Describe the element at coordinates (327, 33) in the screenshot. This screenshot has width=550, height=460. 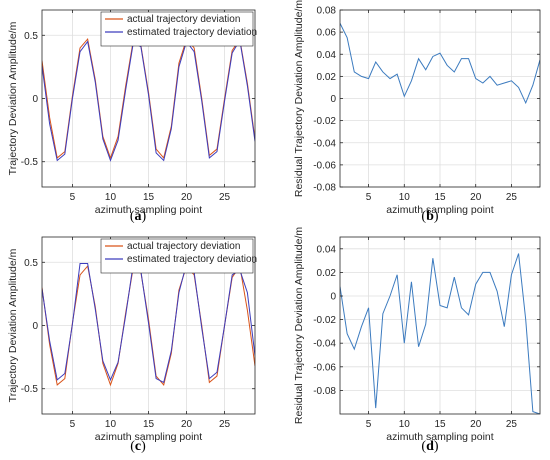
I see `y-tick-label: 0.06` at that location.